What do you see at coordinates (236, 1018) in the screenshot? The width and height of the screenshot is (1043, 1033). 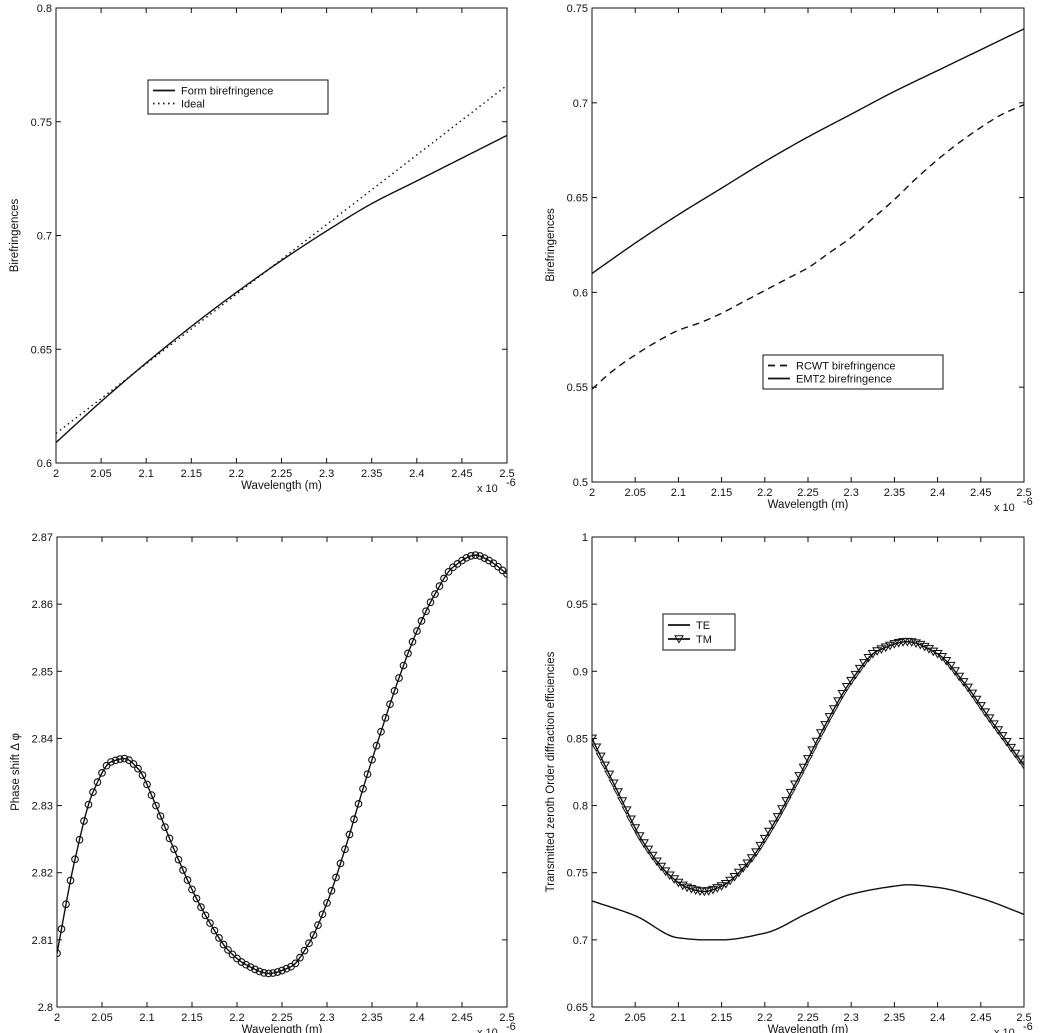 I see `x-tick-label: 2.2` at bounding box center [236, 1018].